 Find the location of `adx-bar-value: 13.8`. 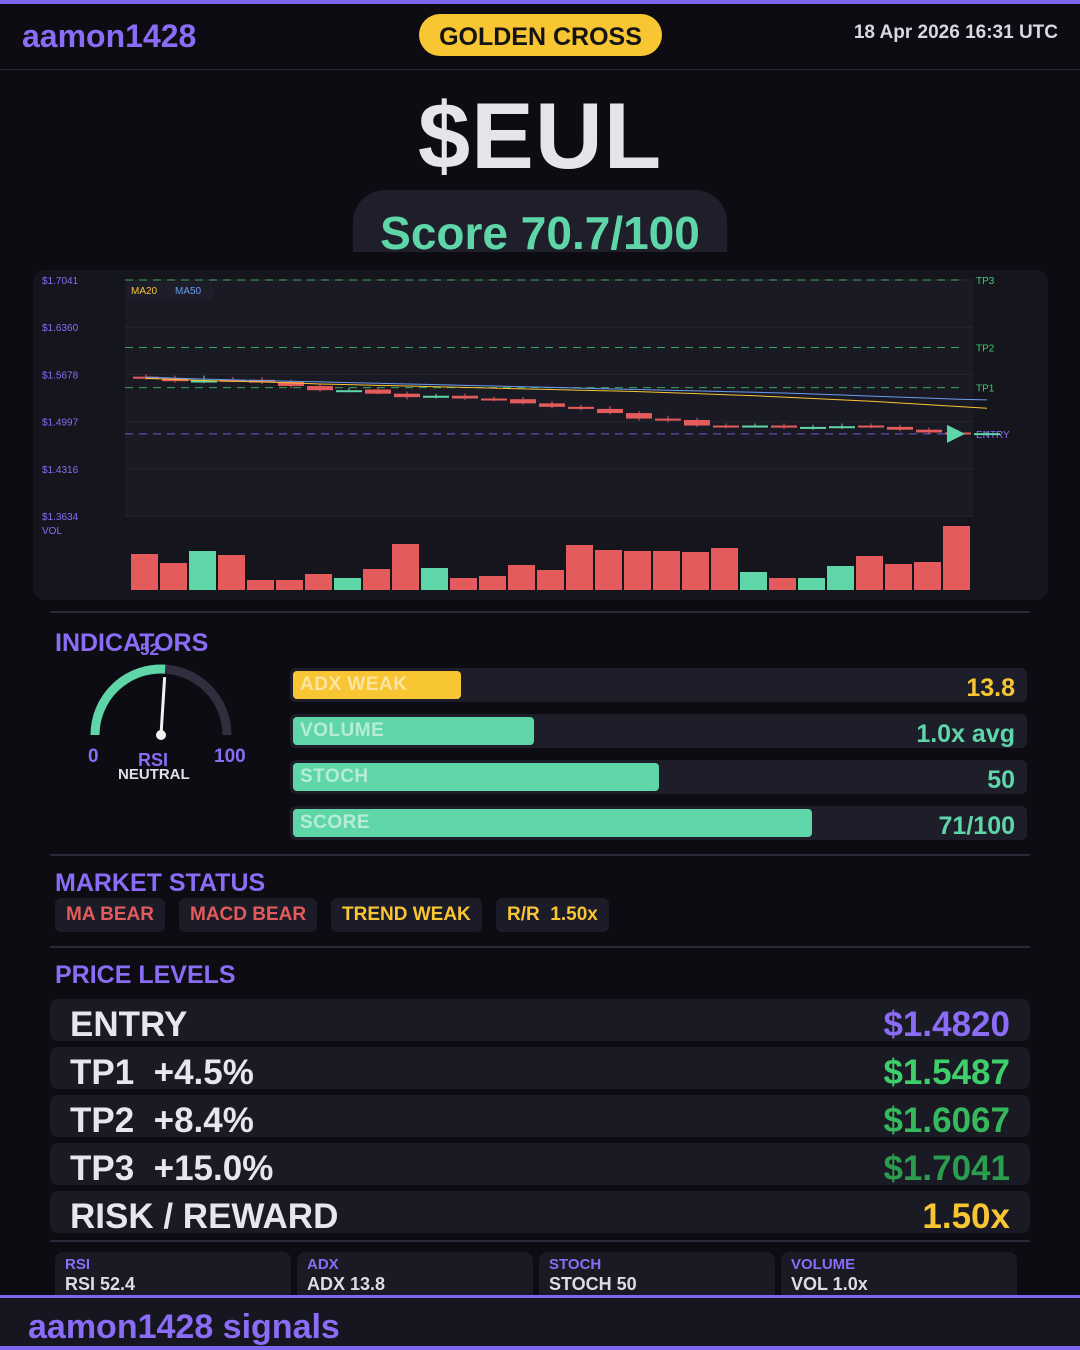

adx-bar-value: 13.8 is located at coordinates (990, 688).